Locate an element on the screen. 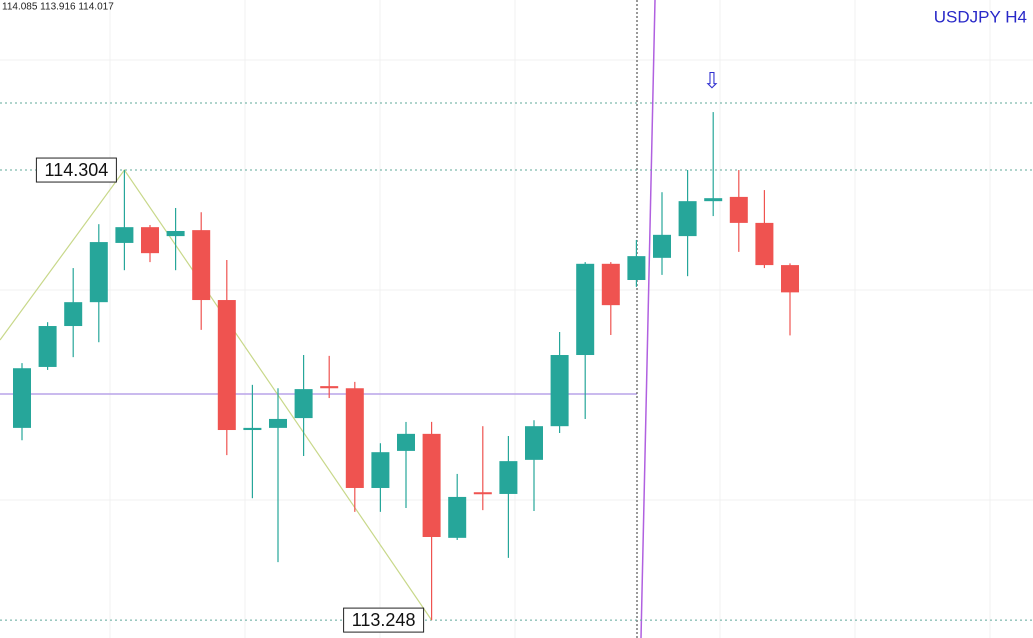 Image resolution: width=1033 pixels, height=638 pixels. price-label: 114.304 is located at coordinates (77, 170).